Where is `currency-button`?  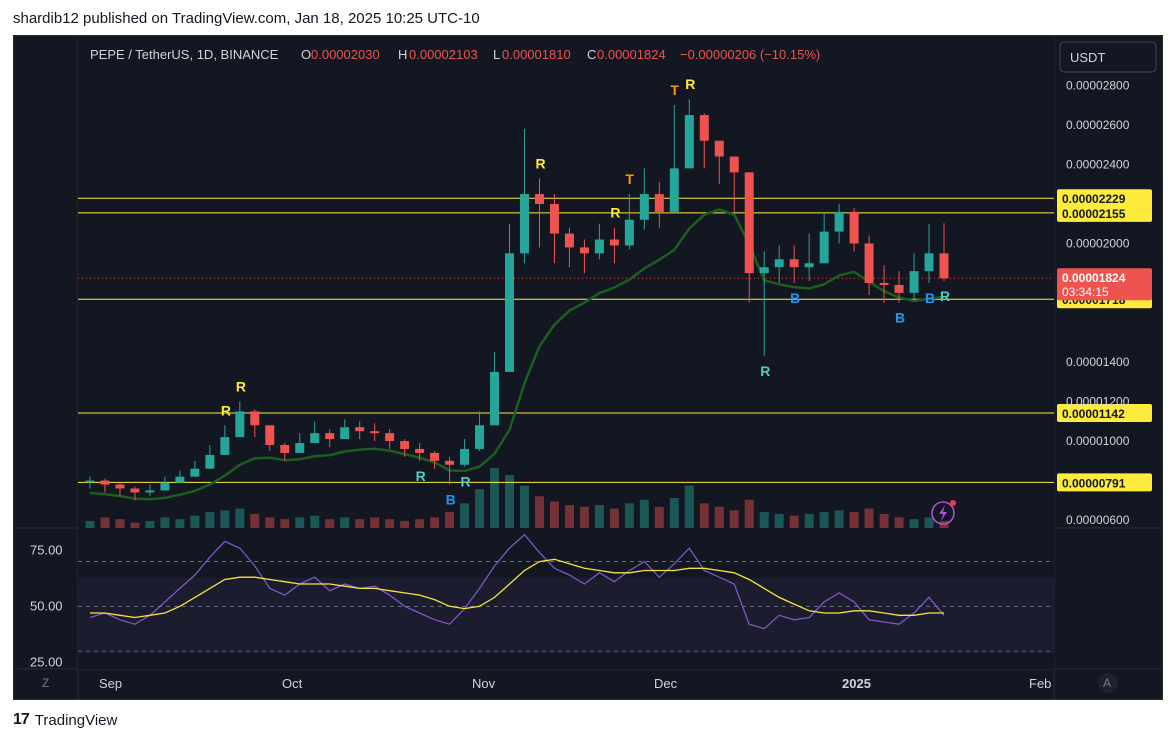 currency-button is located at coordinates (1108, 57).